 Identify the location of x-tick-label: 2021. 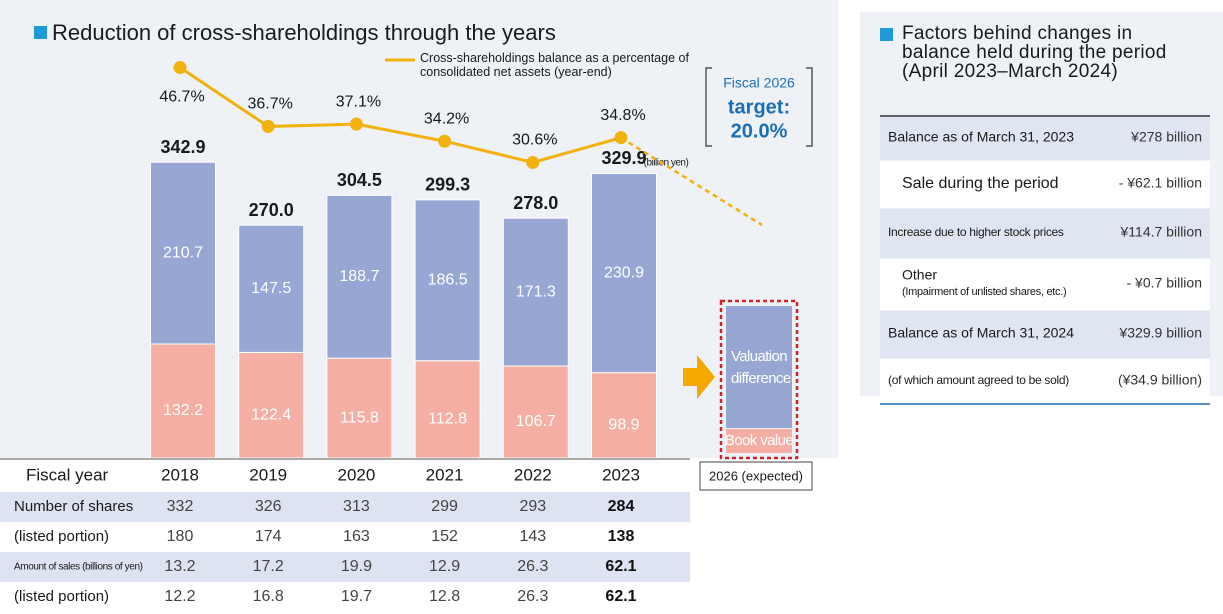
(445, 474).